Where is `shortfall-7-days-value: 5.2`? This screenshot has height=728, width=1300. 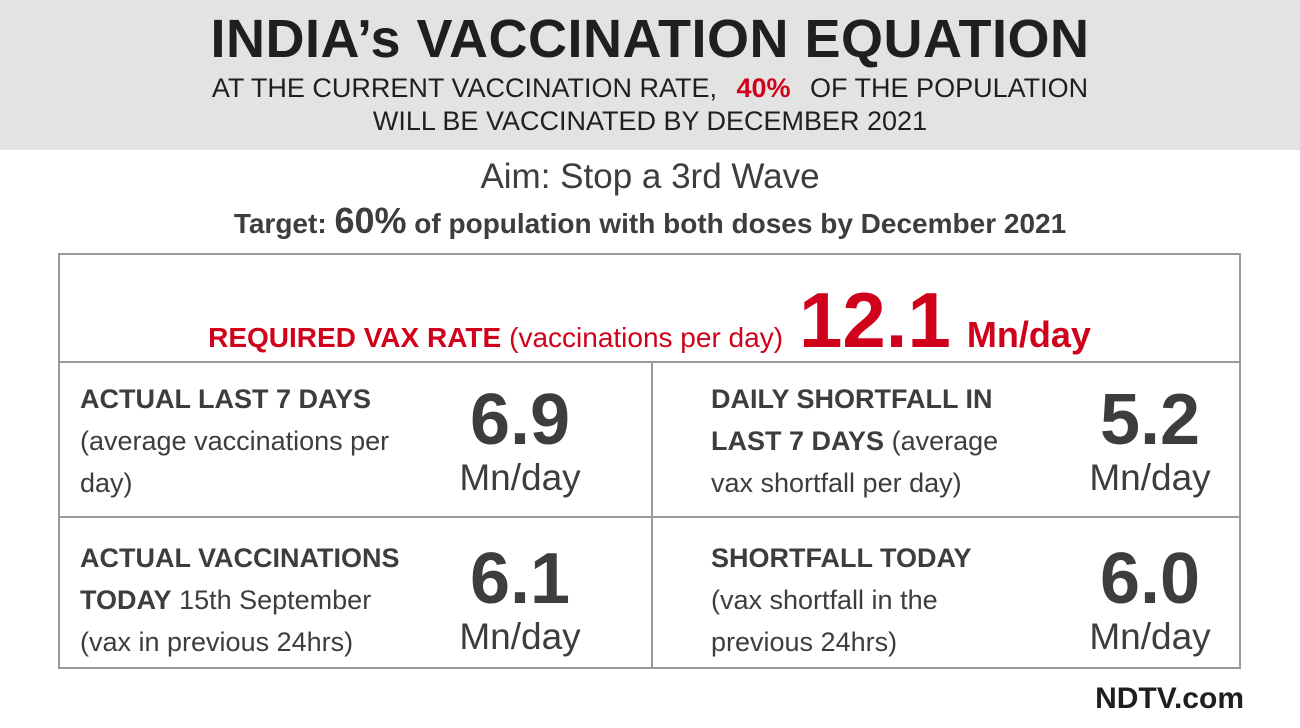
shortfall-7-days-value: 5.2 is located at coordinates (1150, 420).